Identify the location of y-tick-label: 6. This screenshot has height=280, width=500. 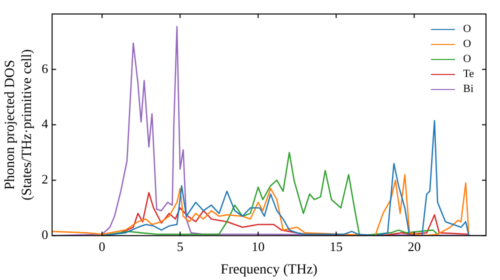
(45, 68).